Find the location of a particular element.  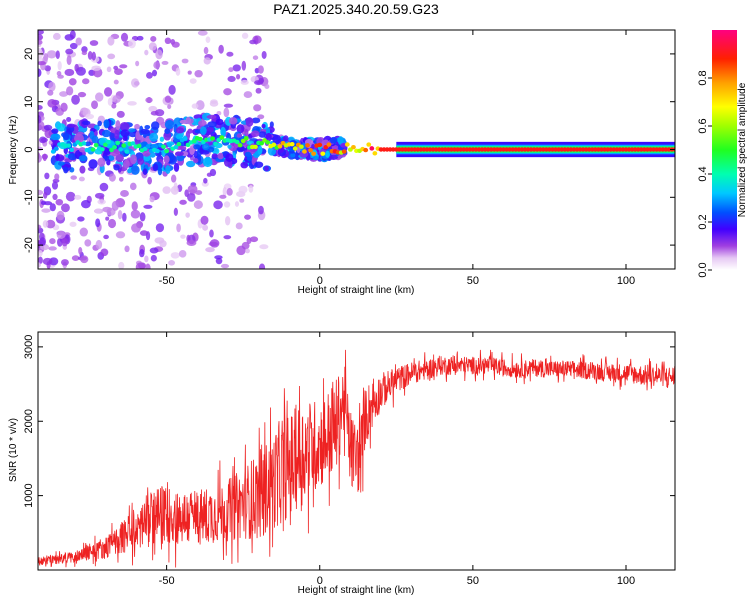

spectrogram-y-tick-label: -20 is located at coordinates (29, 245).